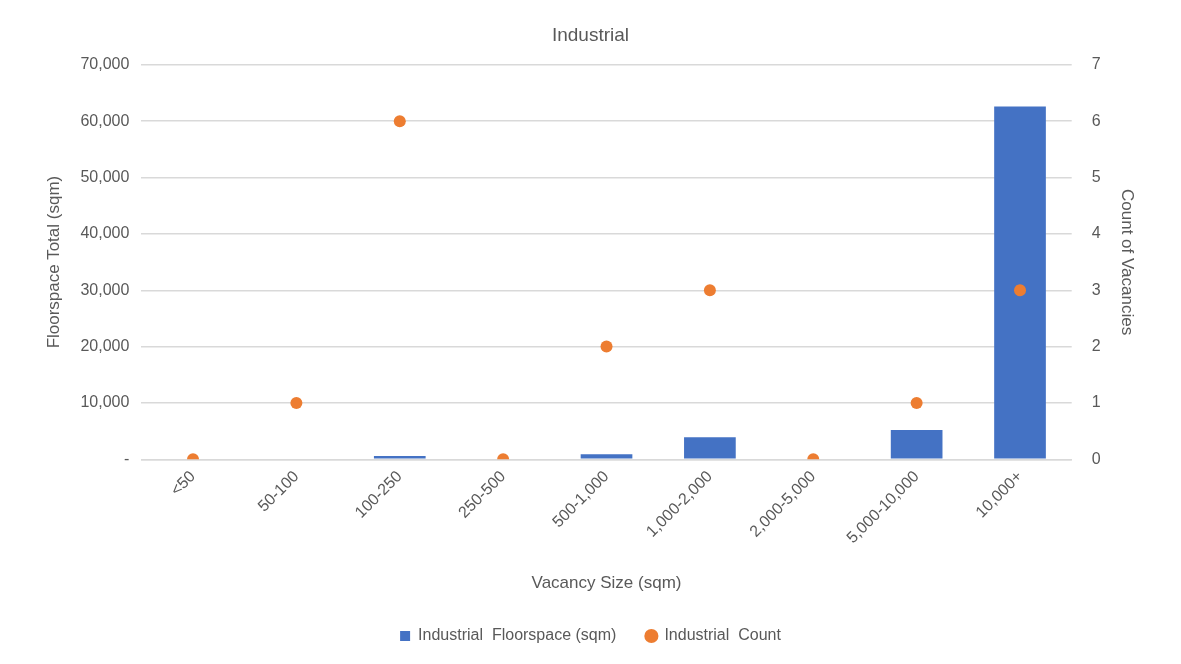  Describe the element at coordinates (183, 483) in the screenshot. I see `x-tick-label: <50` at that location.